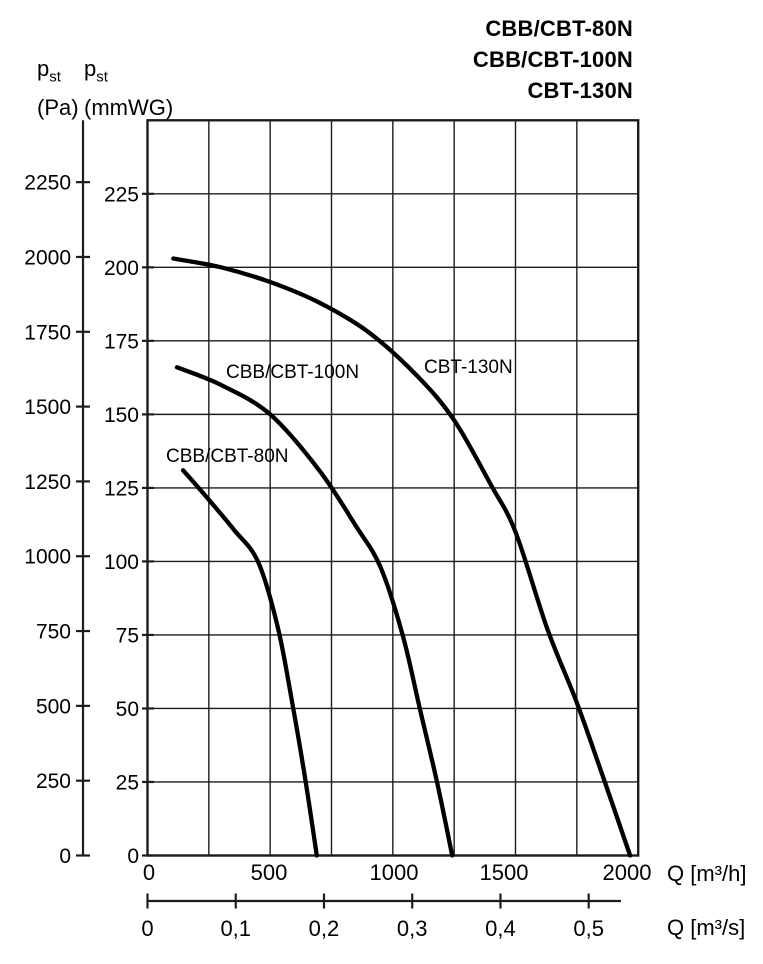  What do you see at coordinates (324, 928) in the screenshot?
I see `x-tick-label-m3s: 0,2` at bounding box center [324, 928].